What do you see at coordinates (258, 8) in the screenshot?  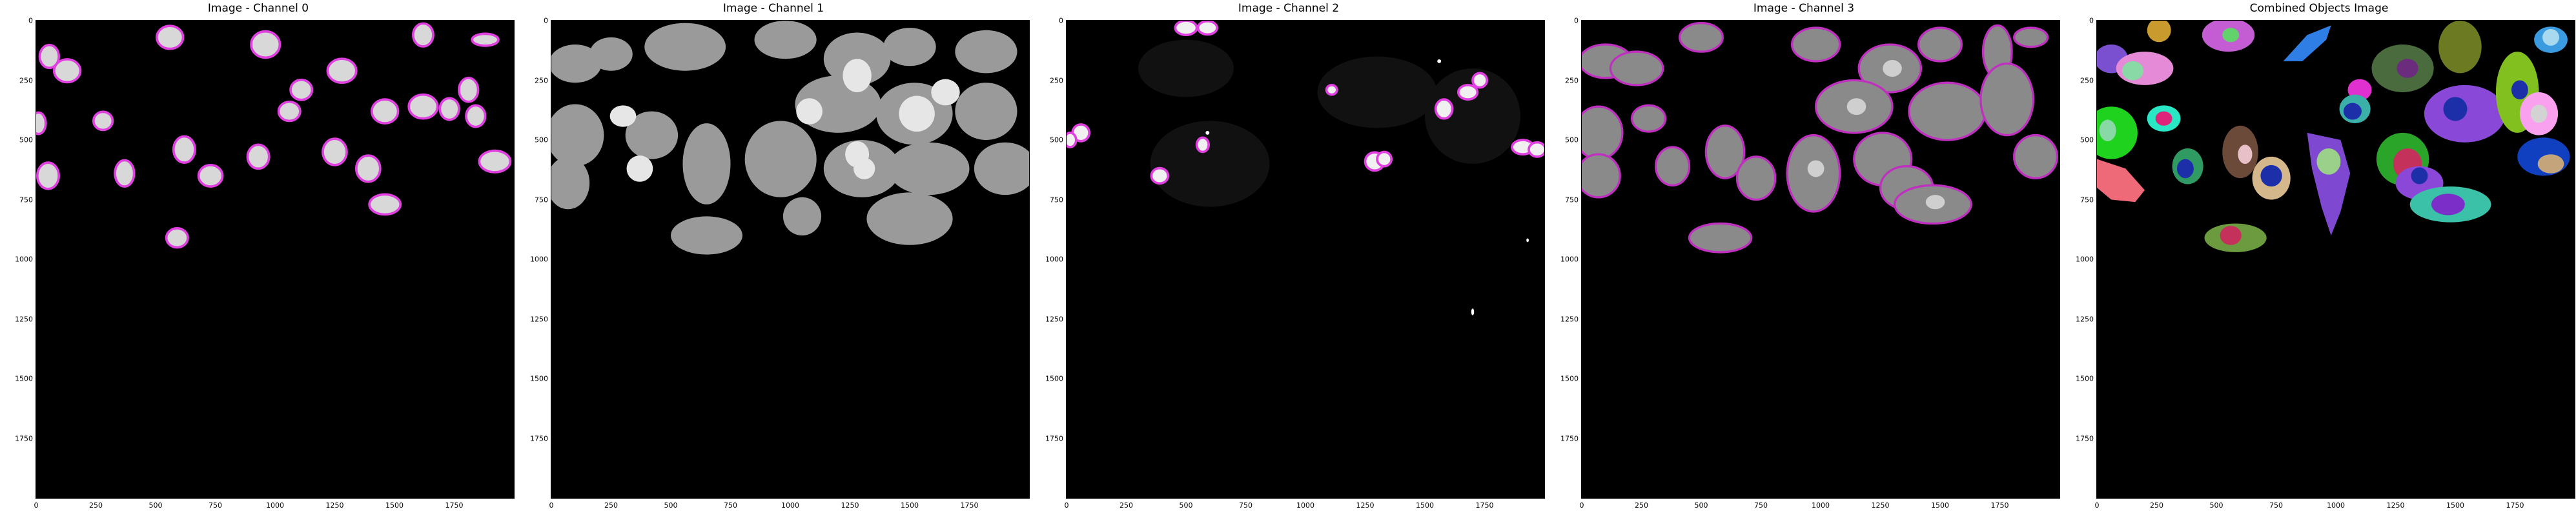 I see `panel-title: Image - Channel 0` at bounding box center [258, 8].